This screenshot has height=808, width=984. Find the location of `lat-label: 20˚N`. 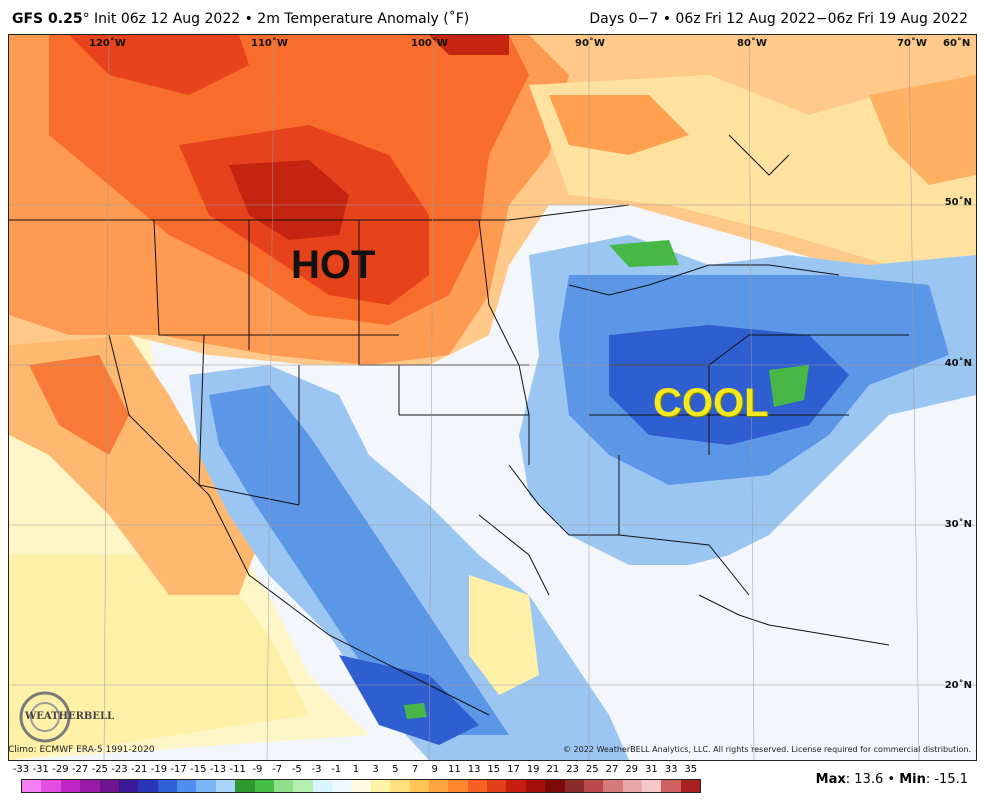

lat-label: 20˚N is located at coordinates (958, 685).